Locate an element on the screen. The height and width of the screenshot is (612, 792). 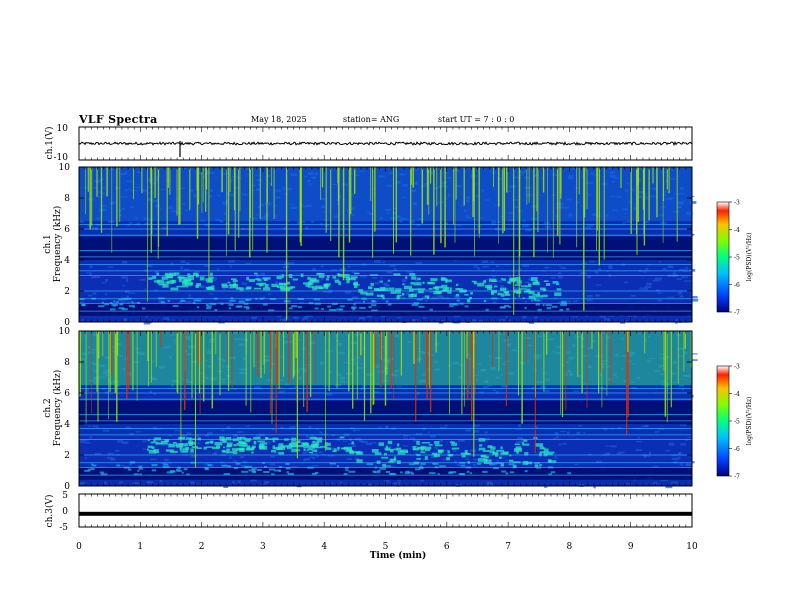
time-tick-label: 8 is located at coordinates (570, 547).